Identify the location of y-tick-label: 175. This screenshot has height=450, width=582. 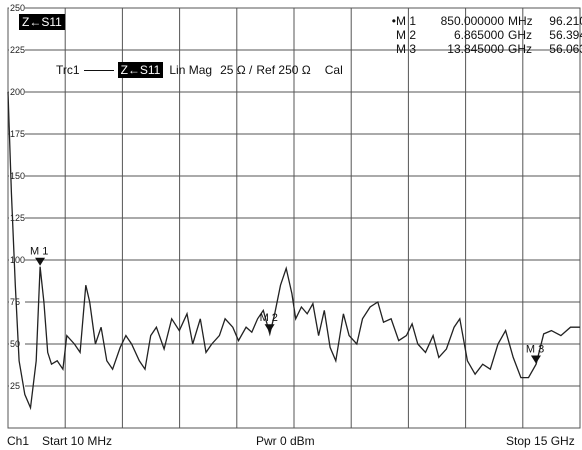
(17, 134).